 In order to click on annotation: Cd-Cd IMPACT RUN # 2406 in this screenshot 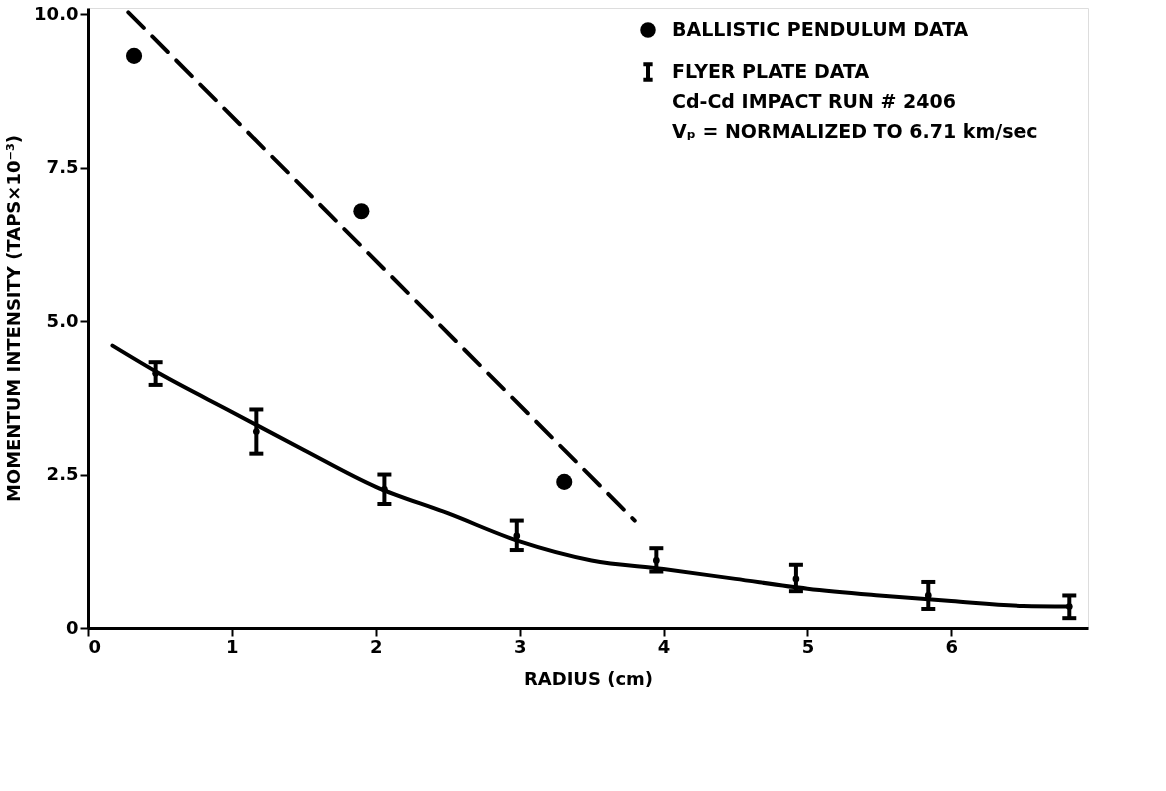, I will do `click(814, 101)`.